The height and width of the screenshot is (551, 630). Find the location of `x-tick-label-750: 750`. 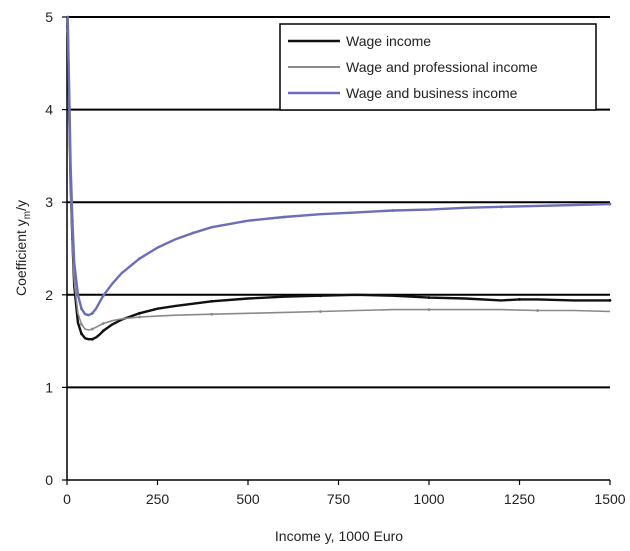

x-tick-label-750: 750 is located at coordinates (339, 499).